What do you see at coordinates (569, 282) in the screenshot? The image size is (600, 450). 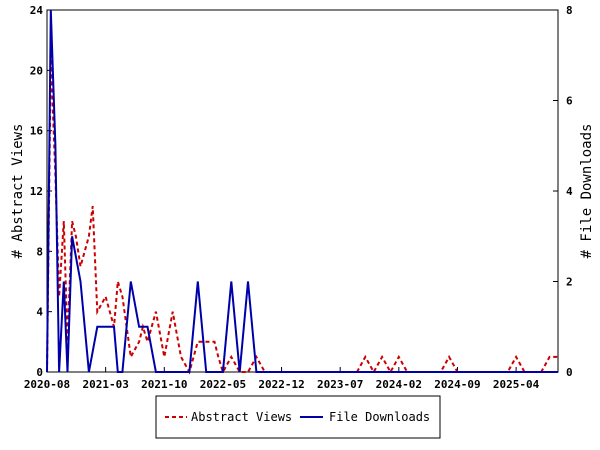 I see `y-right-tick-label: 2` at bounding box center [569, 282].